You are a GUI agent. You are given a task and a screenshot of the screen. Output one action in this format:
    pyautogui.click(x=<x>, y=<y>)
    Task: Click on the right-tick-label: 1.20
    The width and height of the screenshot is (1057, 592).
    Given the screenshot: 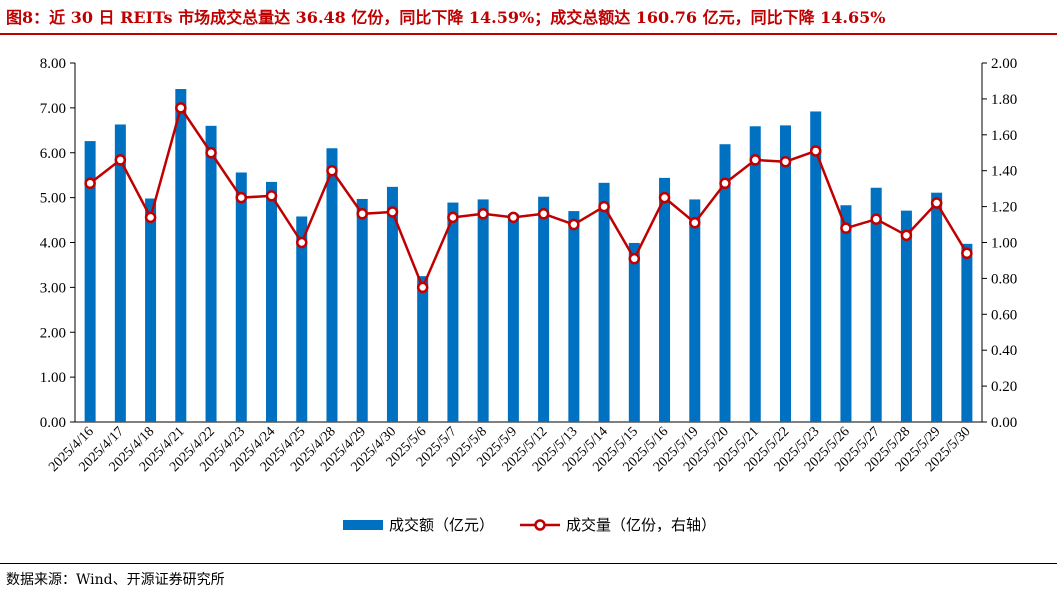 What is the action you would take?
    pyautogui.click(x=1004, y=208)
    